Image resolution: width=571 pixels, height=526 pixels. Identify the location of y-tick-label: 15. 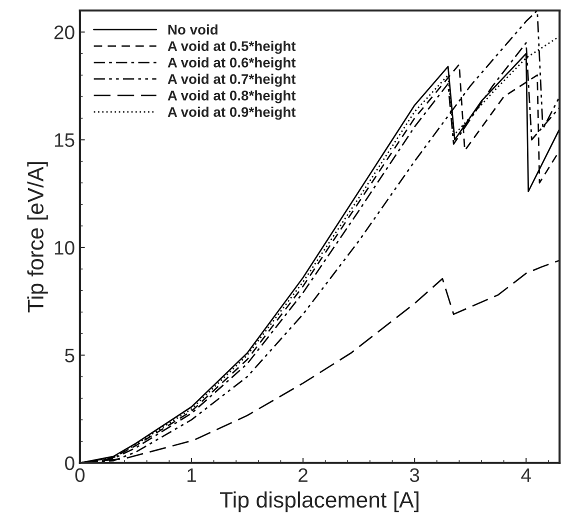
(64, 140).